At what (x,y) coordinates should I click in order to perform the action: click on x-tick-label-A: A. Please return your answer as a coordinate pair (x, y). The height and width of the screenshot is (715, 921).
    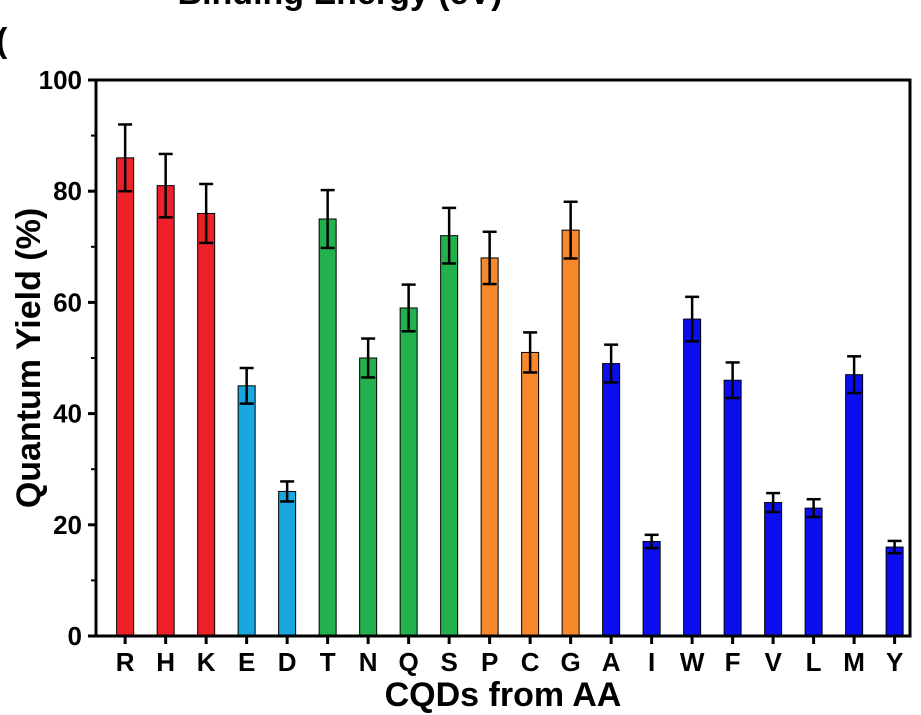
    Looking at the image, I should click on (611, 662).